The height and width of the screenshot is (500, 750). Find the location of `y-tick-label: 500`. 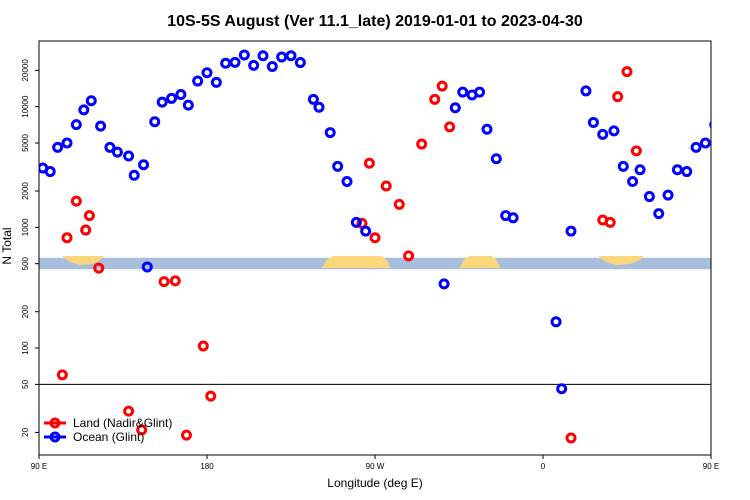

y-tick-label: 500 is located at coordinates (25, 263).